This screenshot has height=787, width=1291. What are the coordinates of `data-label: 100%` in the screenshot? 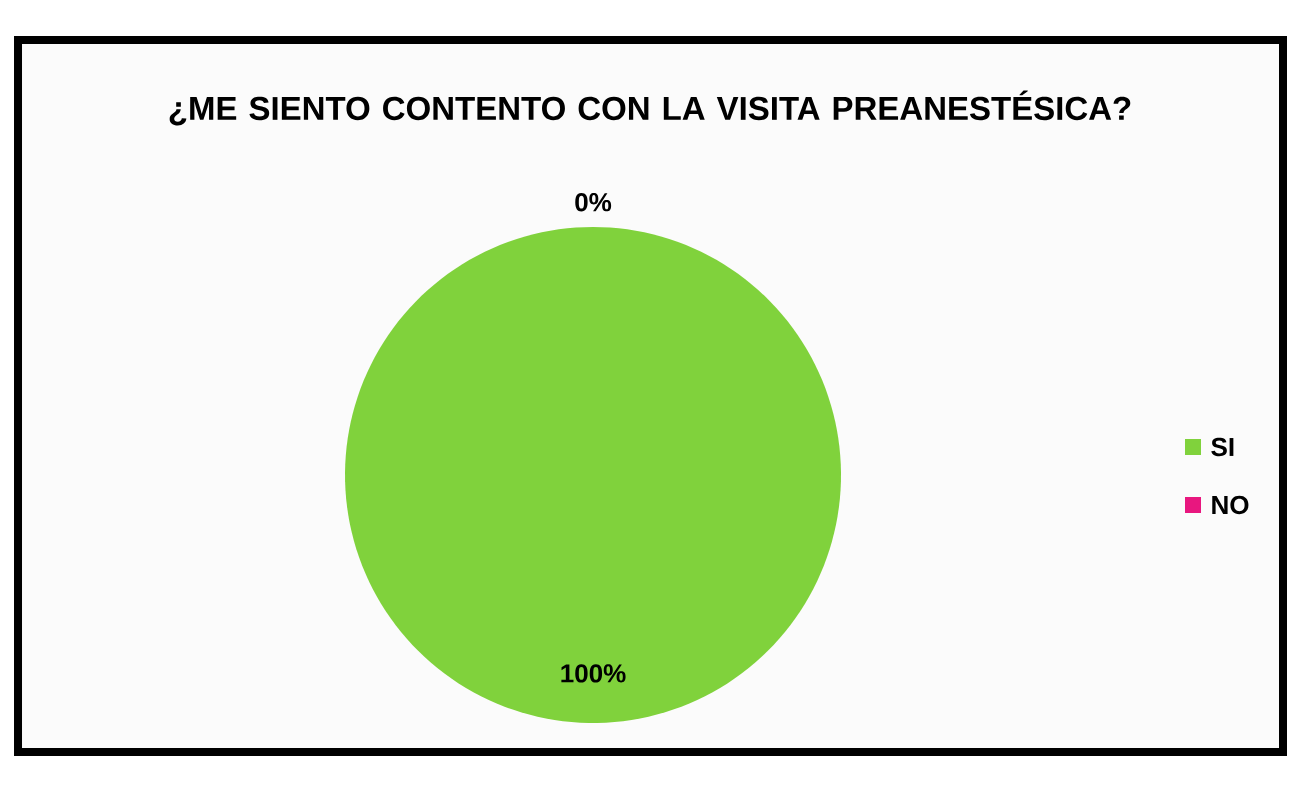 It's located at (593, 673).